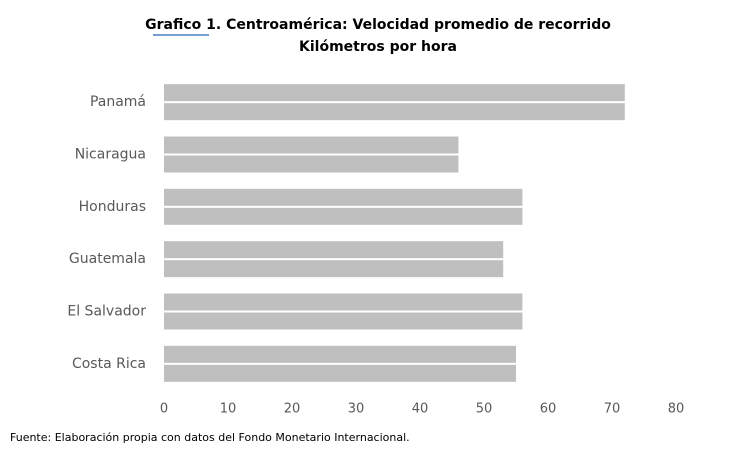 The height and width of the screenshot is (459, 748). What do you see at coordinates (676, 409) in the screenshot?
I see `x-tick-label: 80` at bounding box center [676, 409].